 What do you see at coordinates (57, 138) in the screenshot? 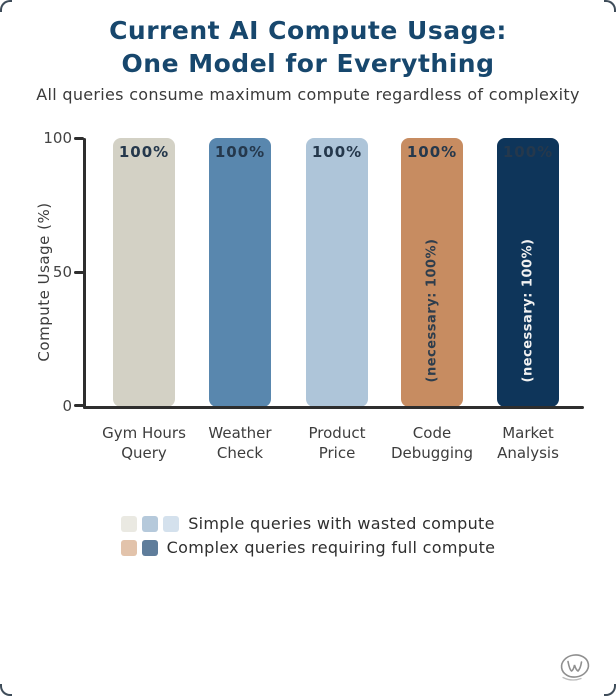
I see `y-tick-label-100: 100` at bounding box center [57, 138].